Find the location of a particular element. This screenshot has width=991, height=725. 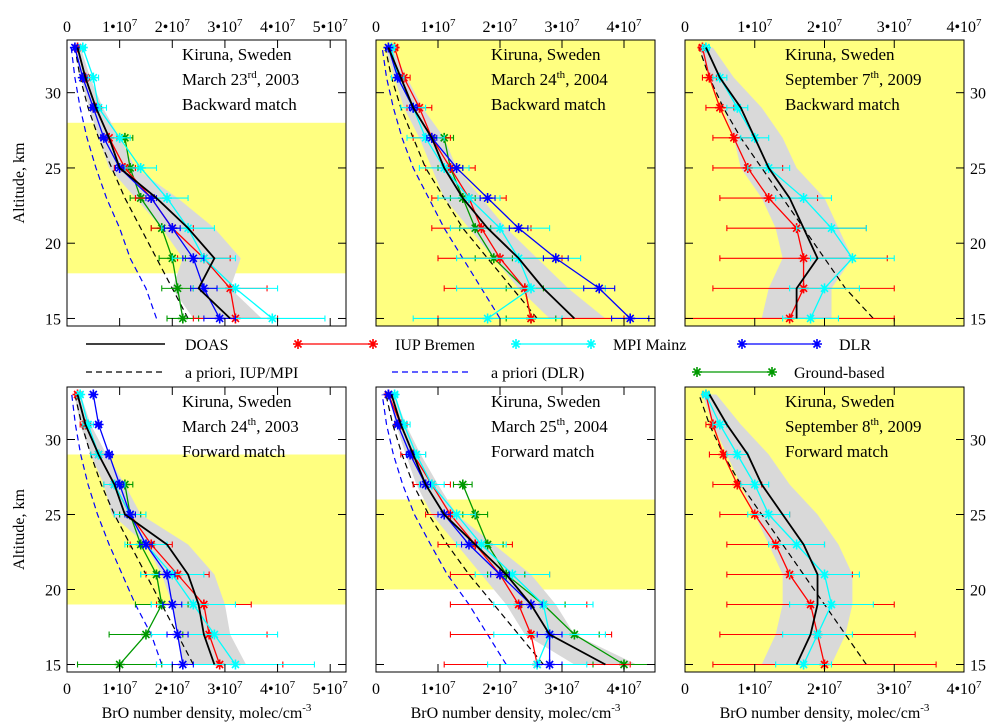

annotation-date-year: , 2009 is located at coordinates (900, 426).